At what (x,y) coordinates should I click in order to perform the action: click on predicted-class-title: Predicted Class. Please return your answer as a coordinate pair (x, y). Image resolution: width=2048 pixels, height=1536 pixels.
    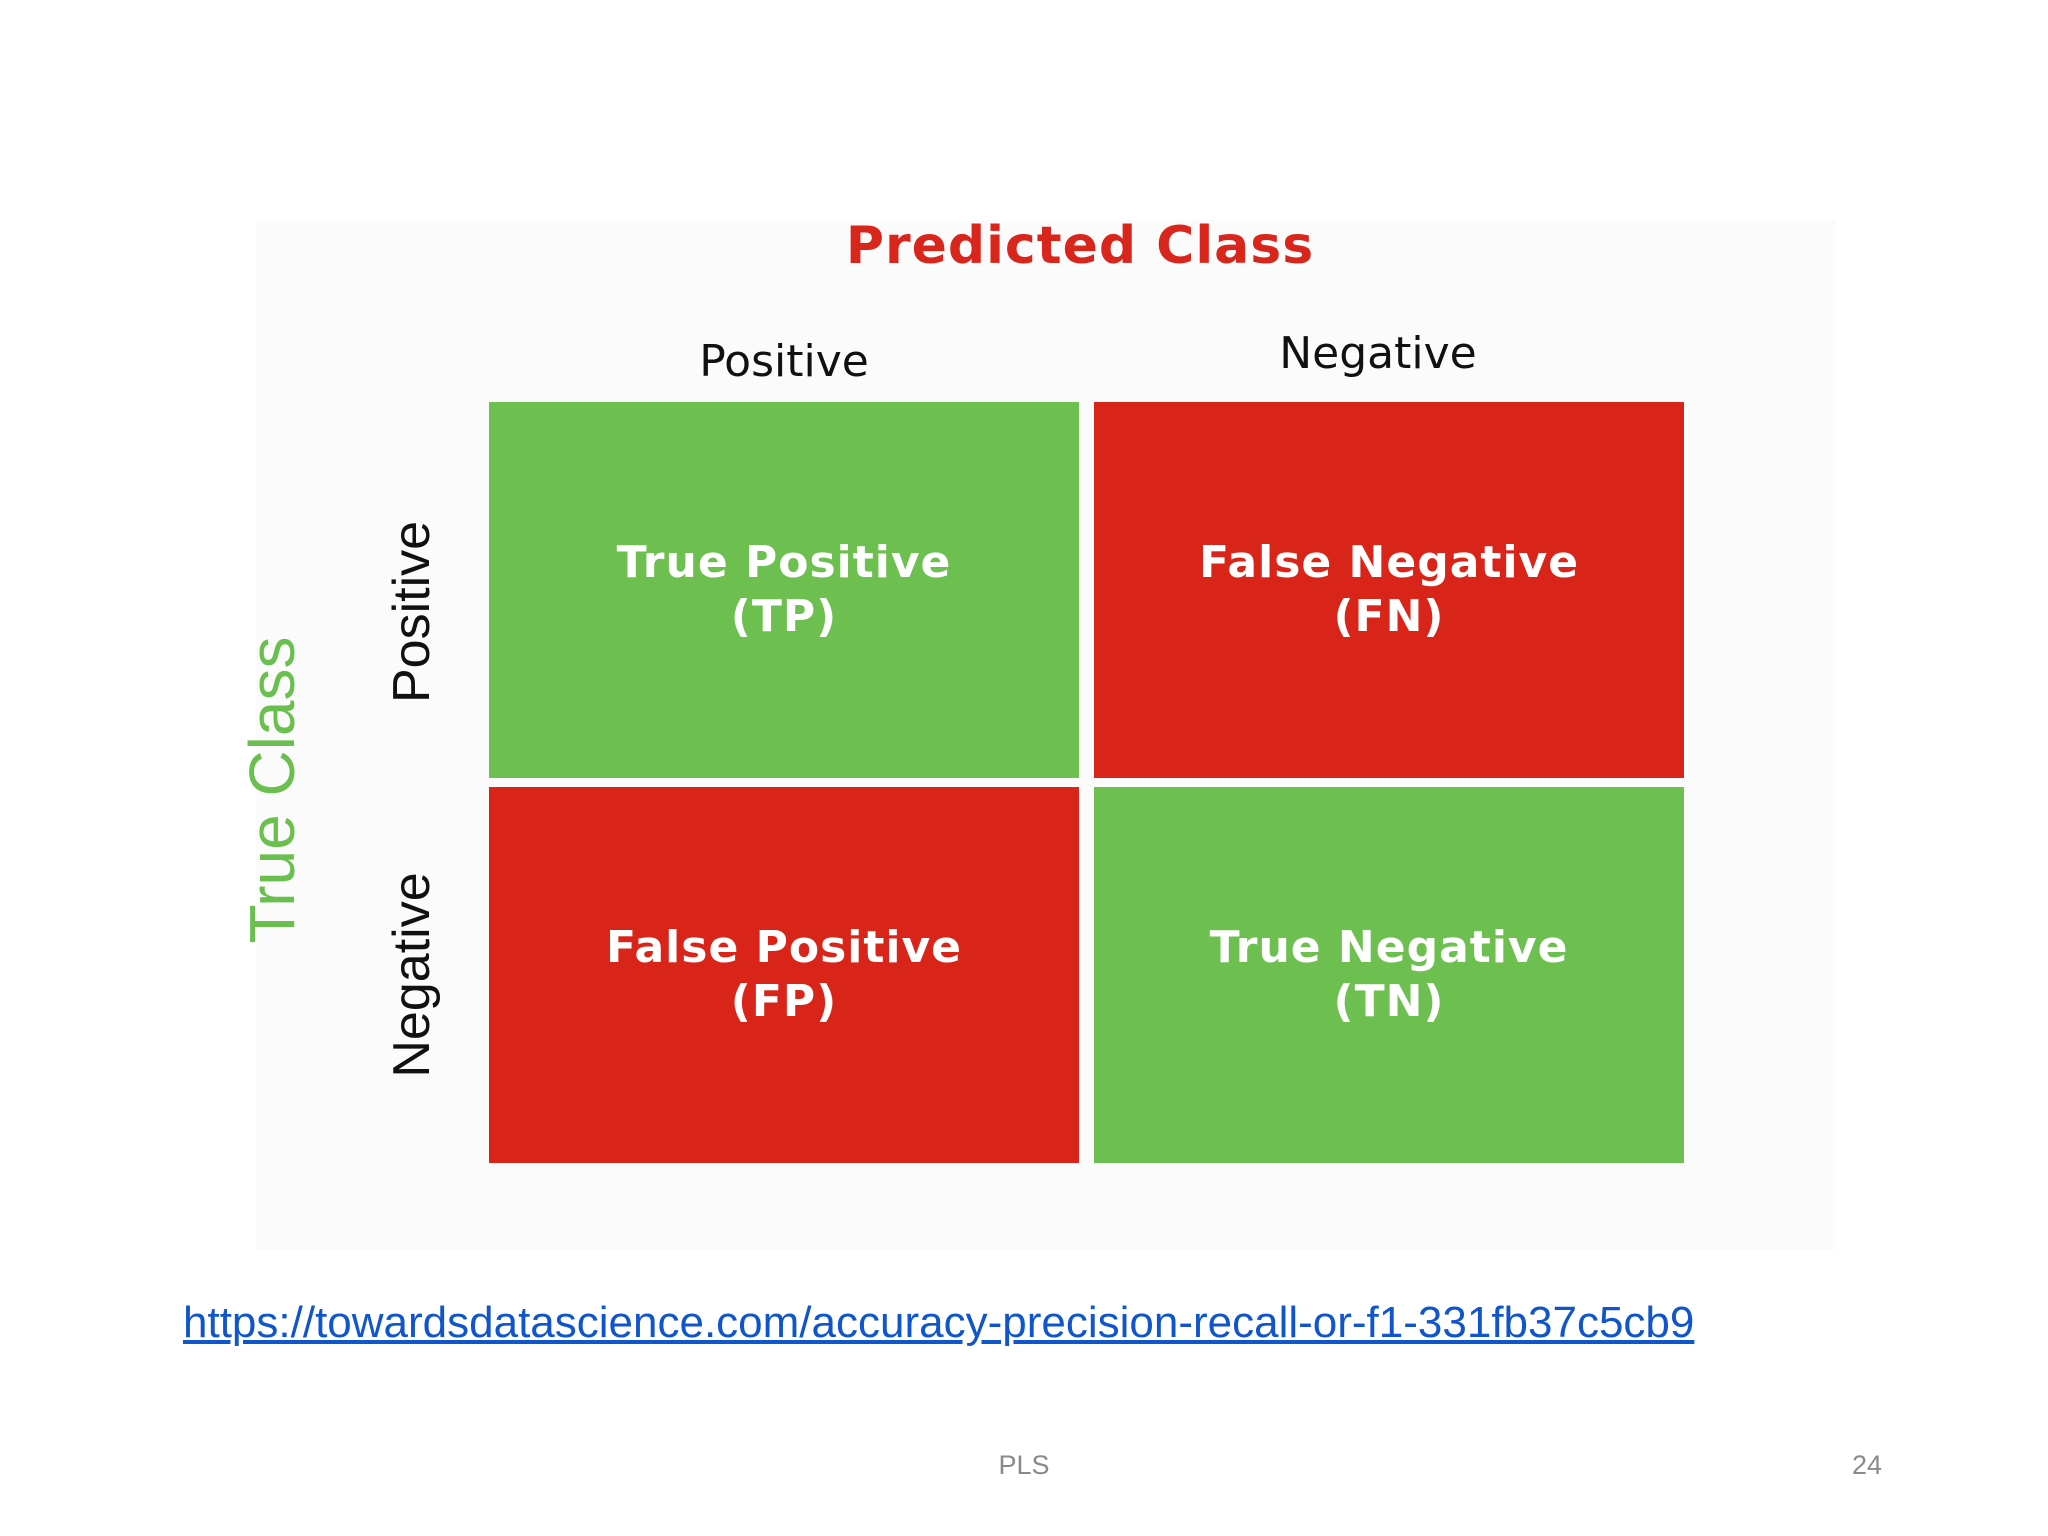
    Looking at the image, I should click on (1080, 246).